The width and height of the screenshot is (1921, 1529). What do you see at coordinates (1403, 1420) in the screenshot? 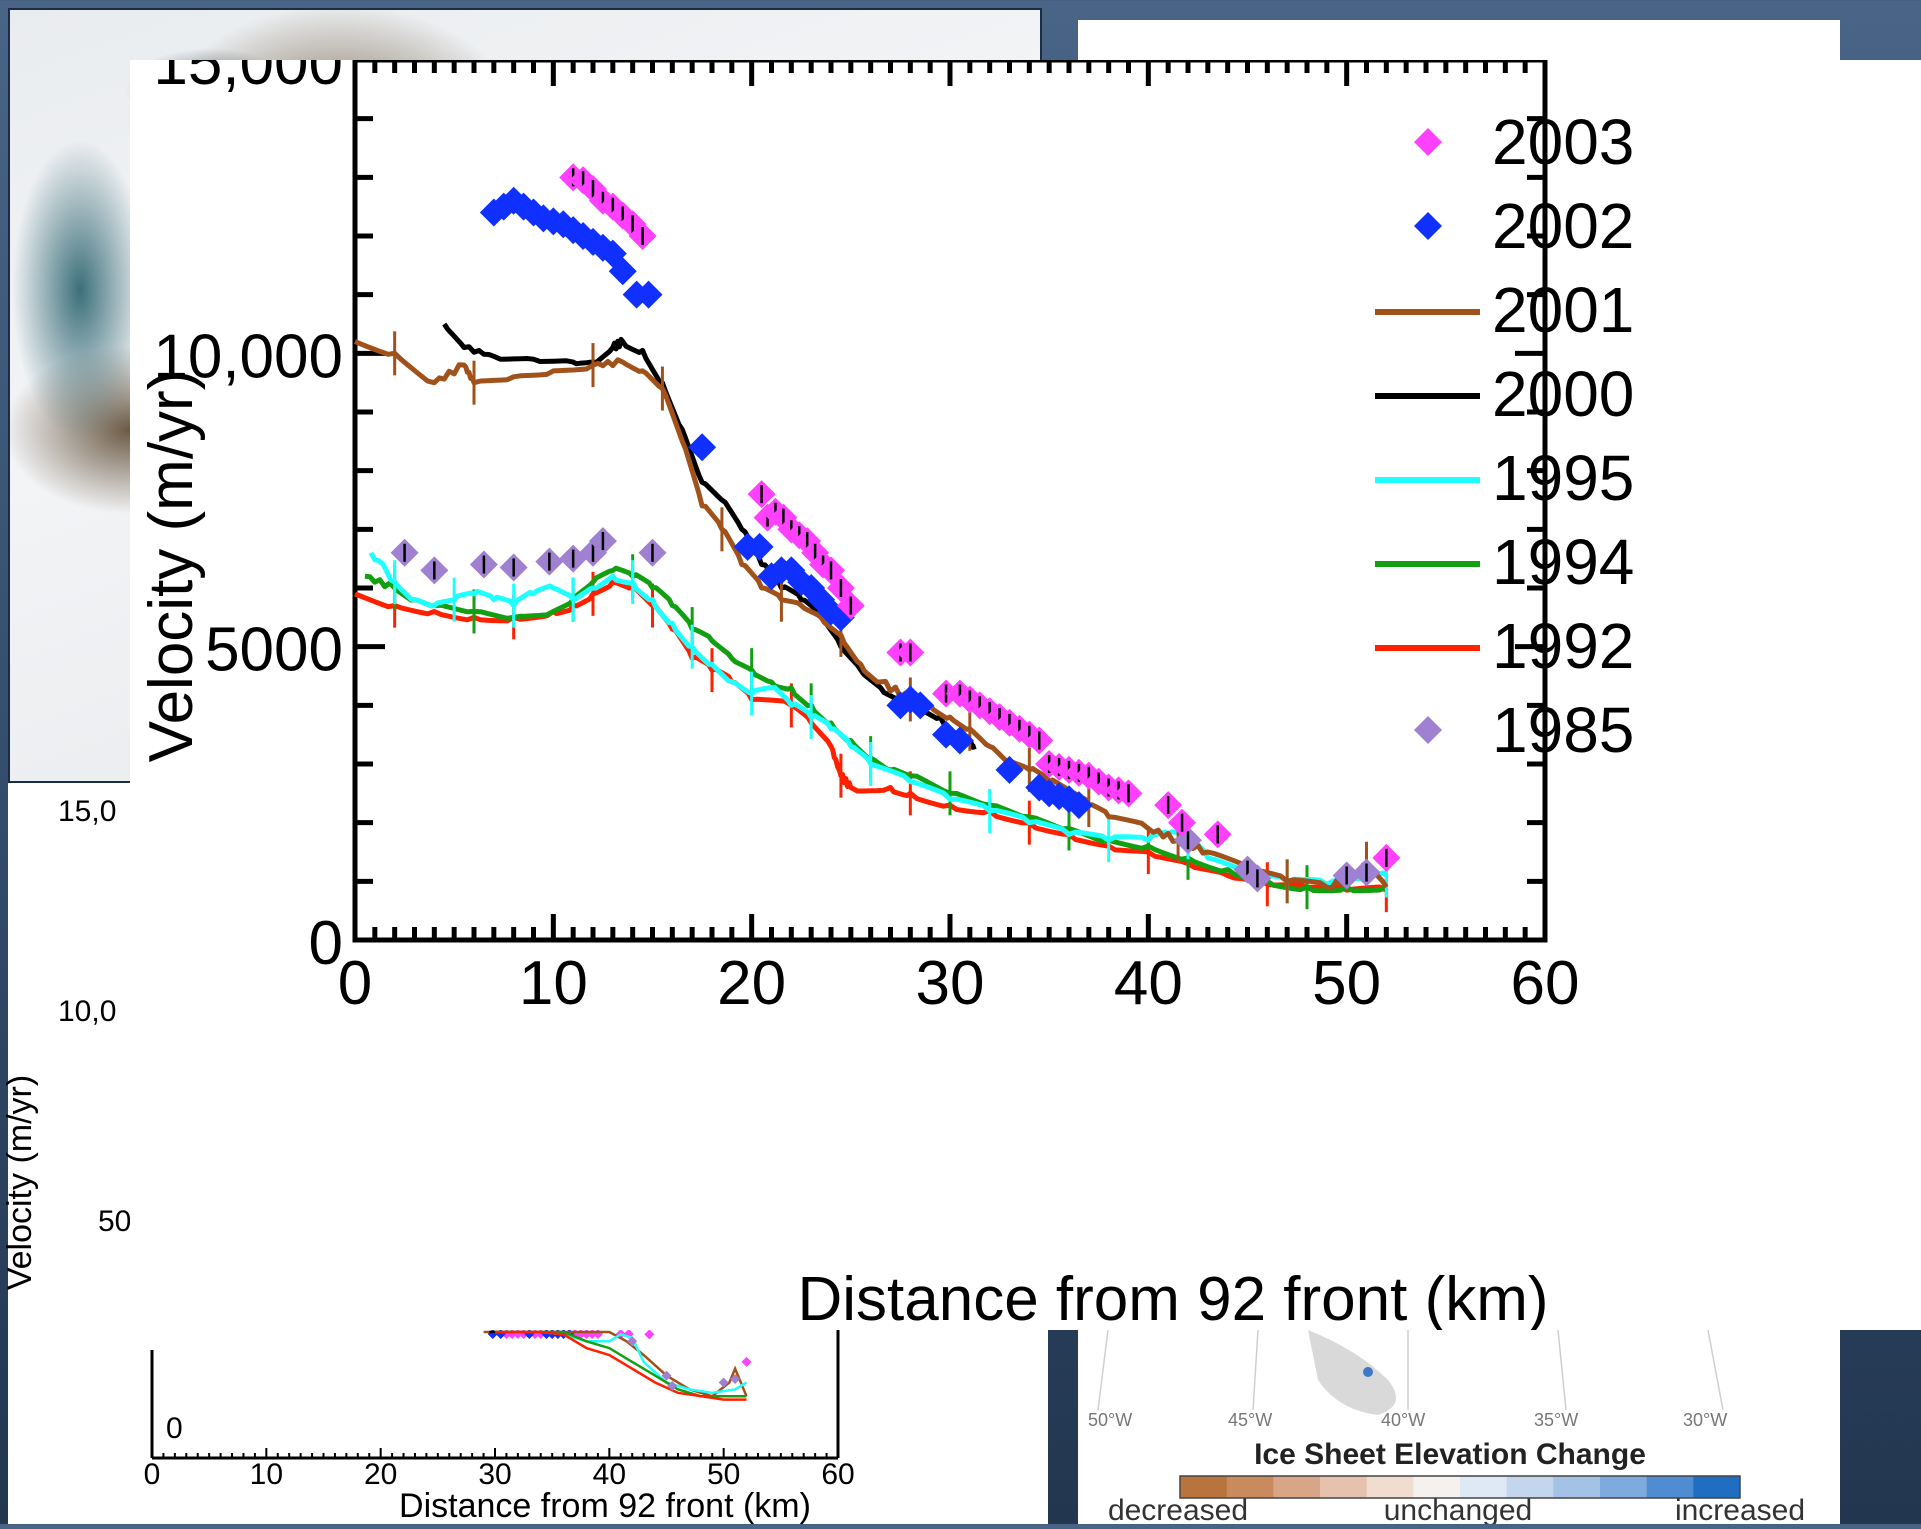
I see `lon-label-40w: 40°W` at bounding box center [1403, 1420].